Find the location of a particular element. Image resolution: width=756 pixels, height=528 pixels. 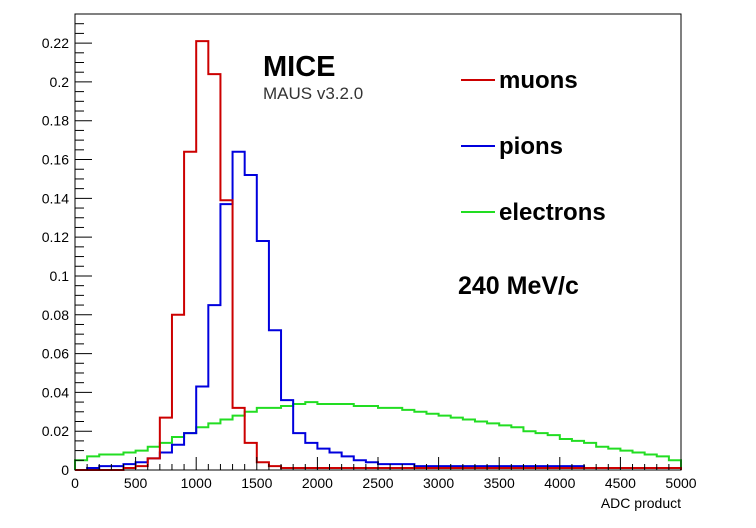

x-tick-labels: 0 500 1000 1500 2000 2500 3000 3500 4000 4500 5000 is located at coordinates (384, 483).